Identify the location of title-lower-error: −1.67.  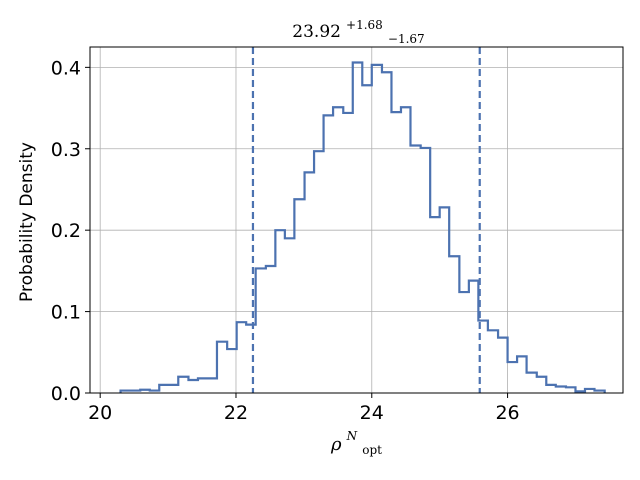
(406, 39).